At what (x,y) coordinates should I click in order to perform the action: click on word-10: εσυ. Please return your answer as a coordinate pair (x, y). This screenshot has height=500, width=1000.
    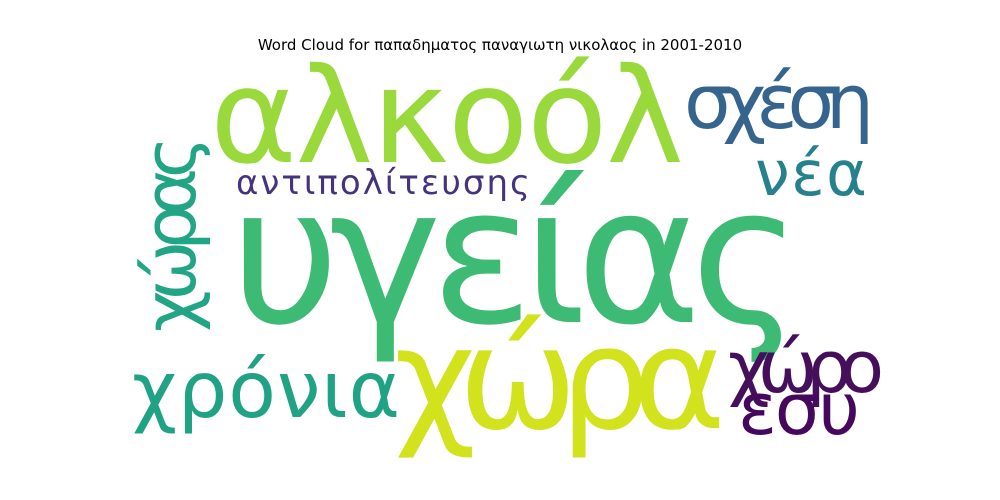
    Looking at the image, I should click on (799, 409).